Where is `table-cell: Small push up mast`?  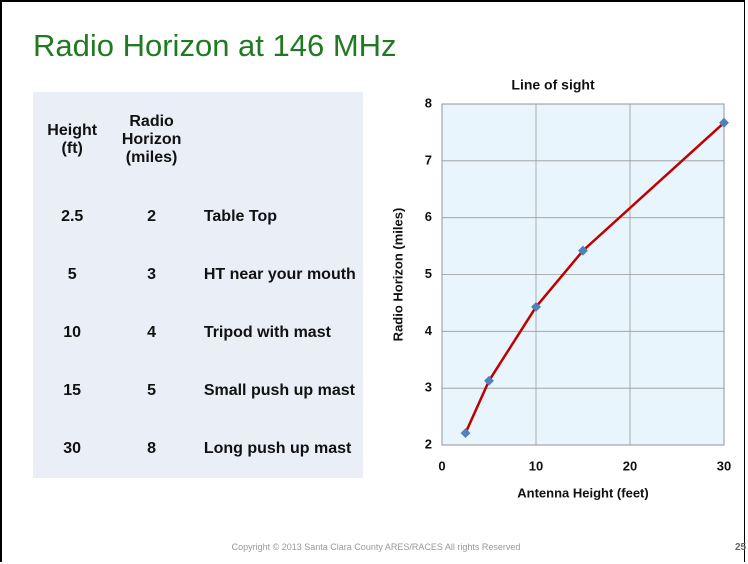
table-cell: Small push up mast is located at coordinates (279, 390).